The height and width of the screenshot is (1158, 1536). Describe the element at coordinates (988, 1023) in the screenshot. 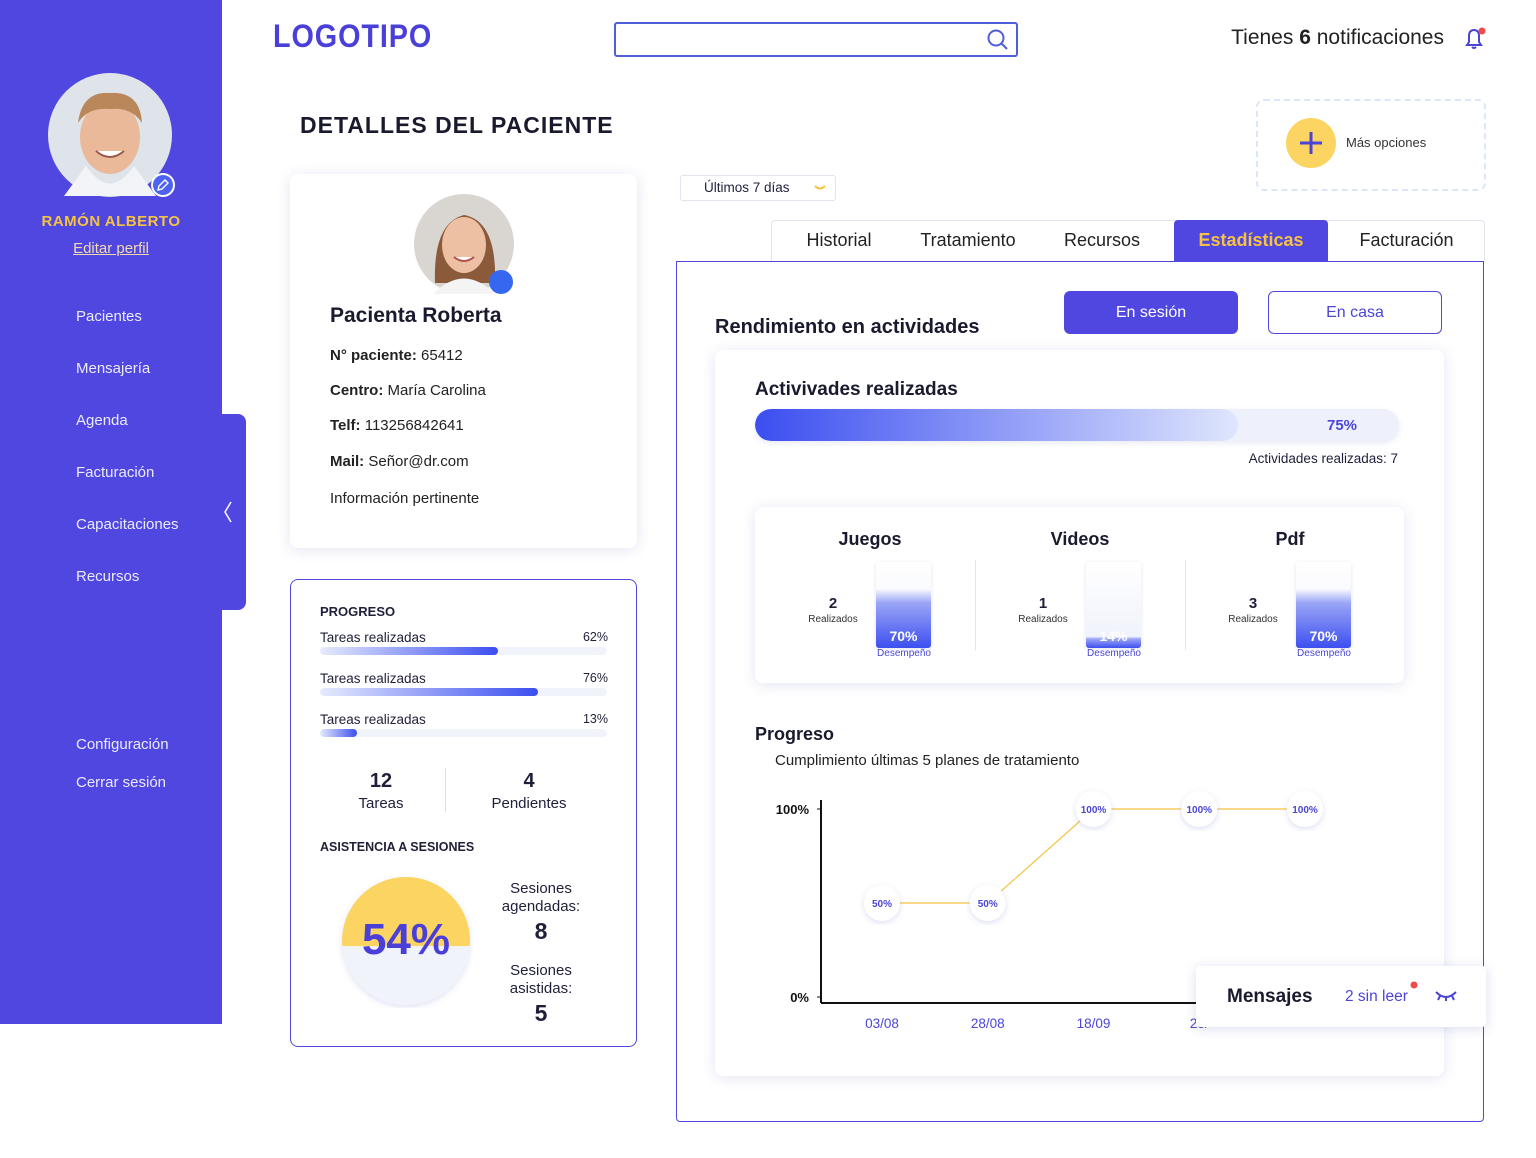

I see `x-tick-label: 28/08` at that location.